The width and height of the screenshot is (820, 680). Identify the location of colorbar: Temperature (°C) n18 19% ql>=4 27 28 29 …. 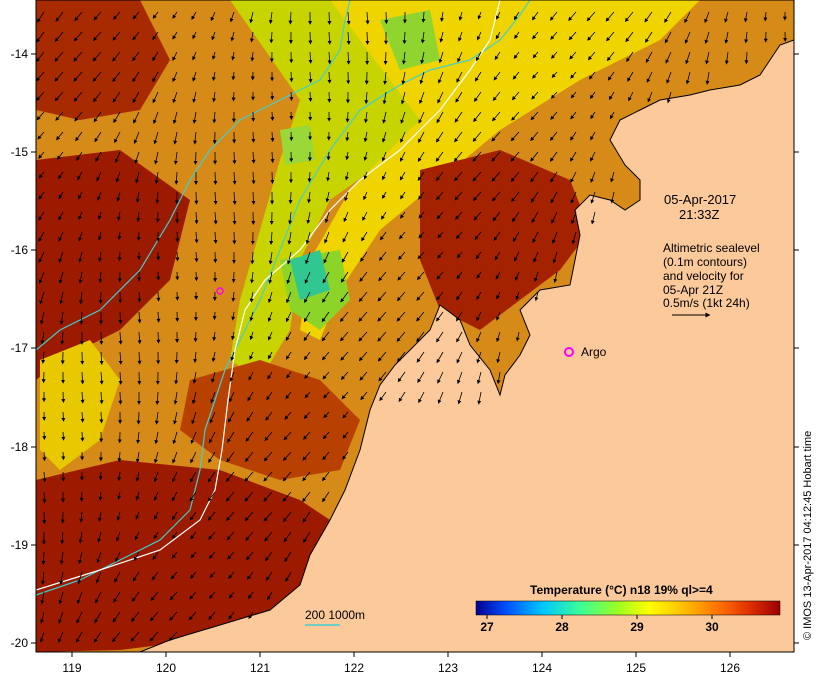
(628, 608).